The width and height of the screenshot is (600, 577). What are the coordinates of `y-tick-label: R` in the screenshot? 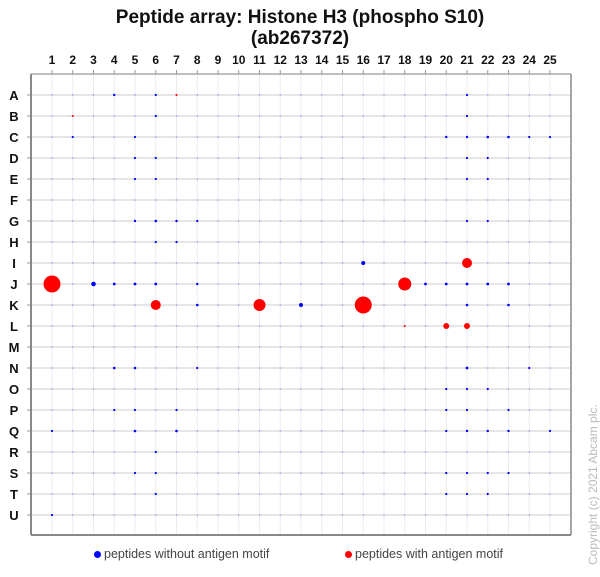 It's located at (14, 452).